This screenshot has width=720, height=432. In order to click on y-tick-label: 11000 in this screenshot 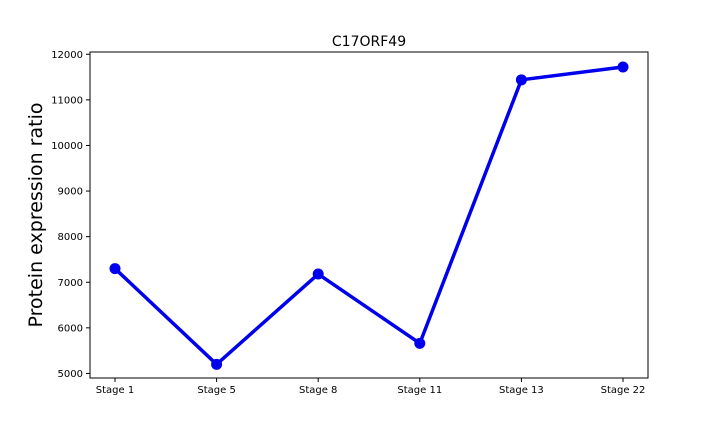, I will do `click(67, 100)`.